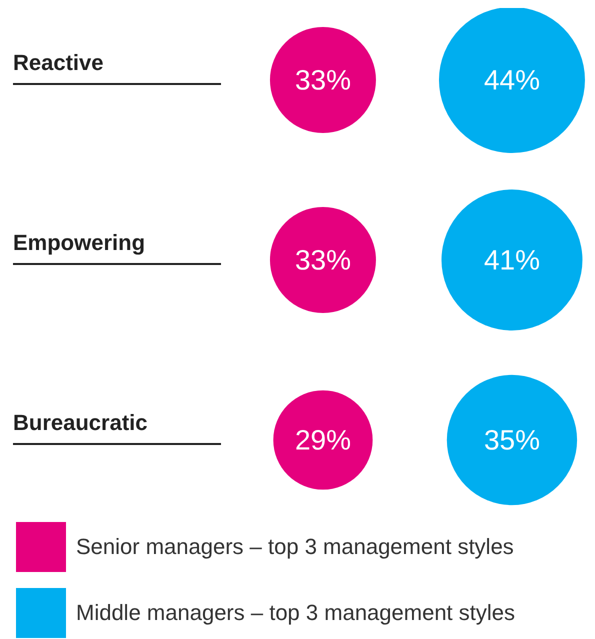  What do you see at coordinates (322, 440) in the screenshot?
I see `data-label: 29%` at bounding box center [322, 440].